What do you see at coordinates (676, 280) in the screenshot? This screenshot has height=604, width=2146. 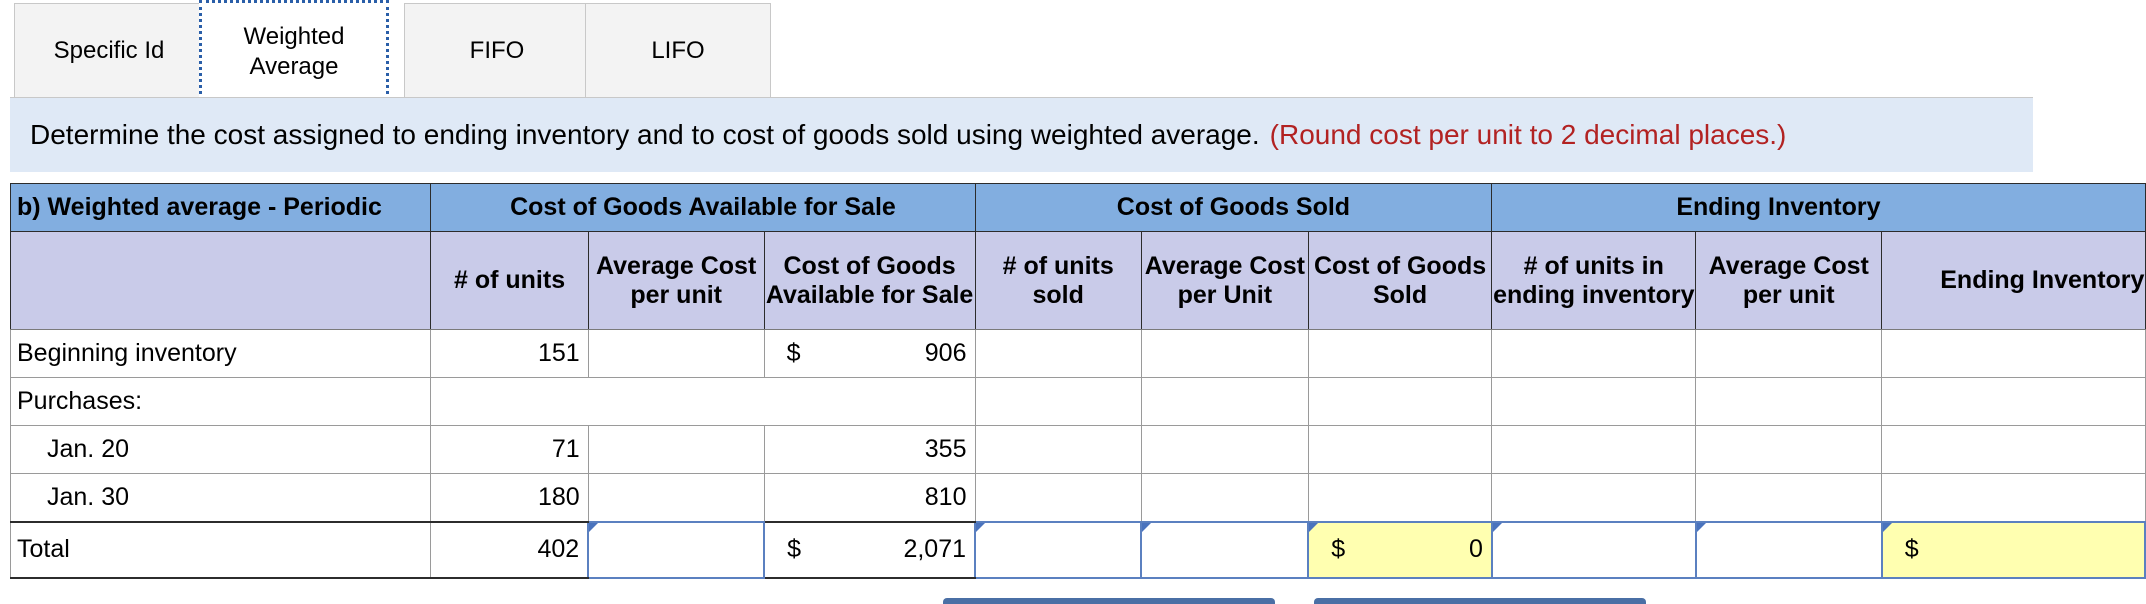 I see `col-header-avg-cost: Average Cost per unit` at bounding box center [676, 280].